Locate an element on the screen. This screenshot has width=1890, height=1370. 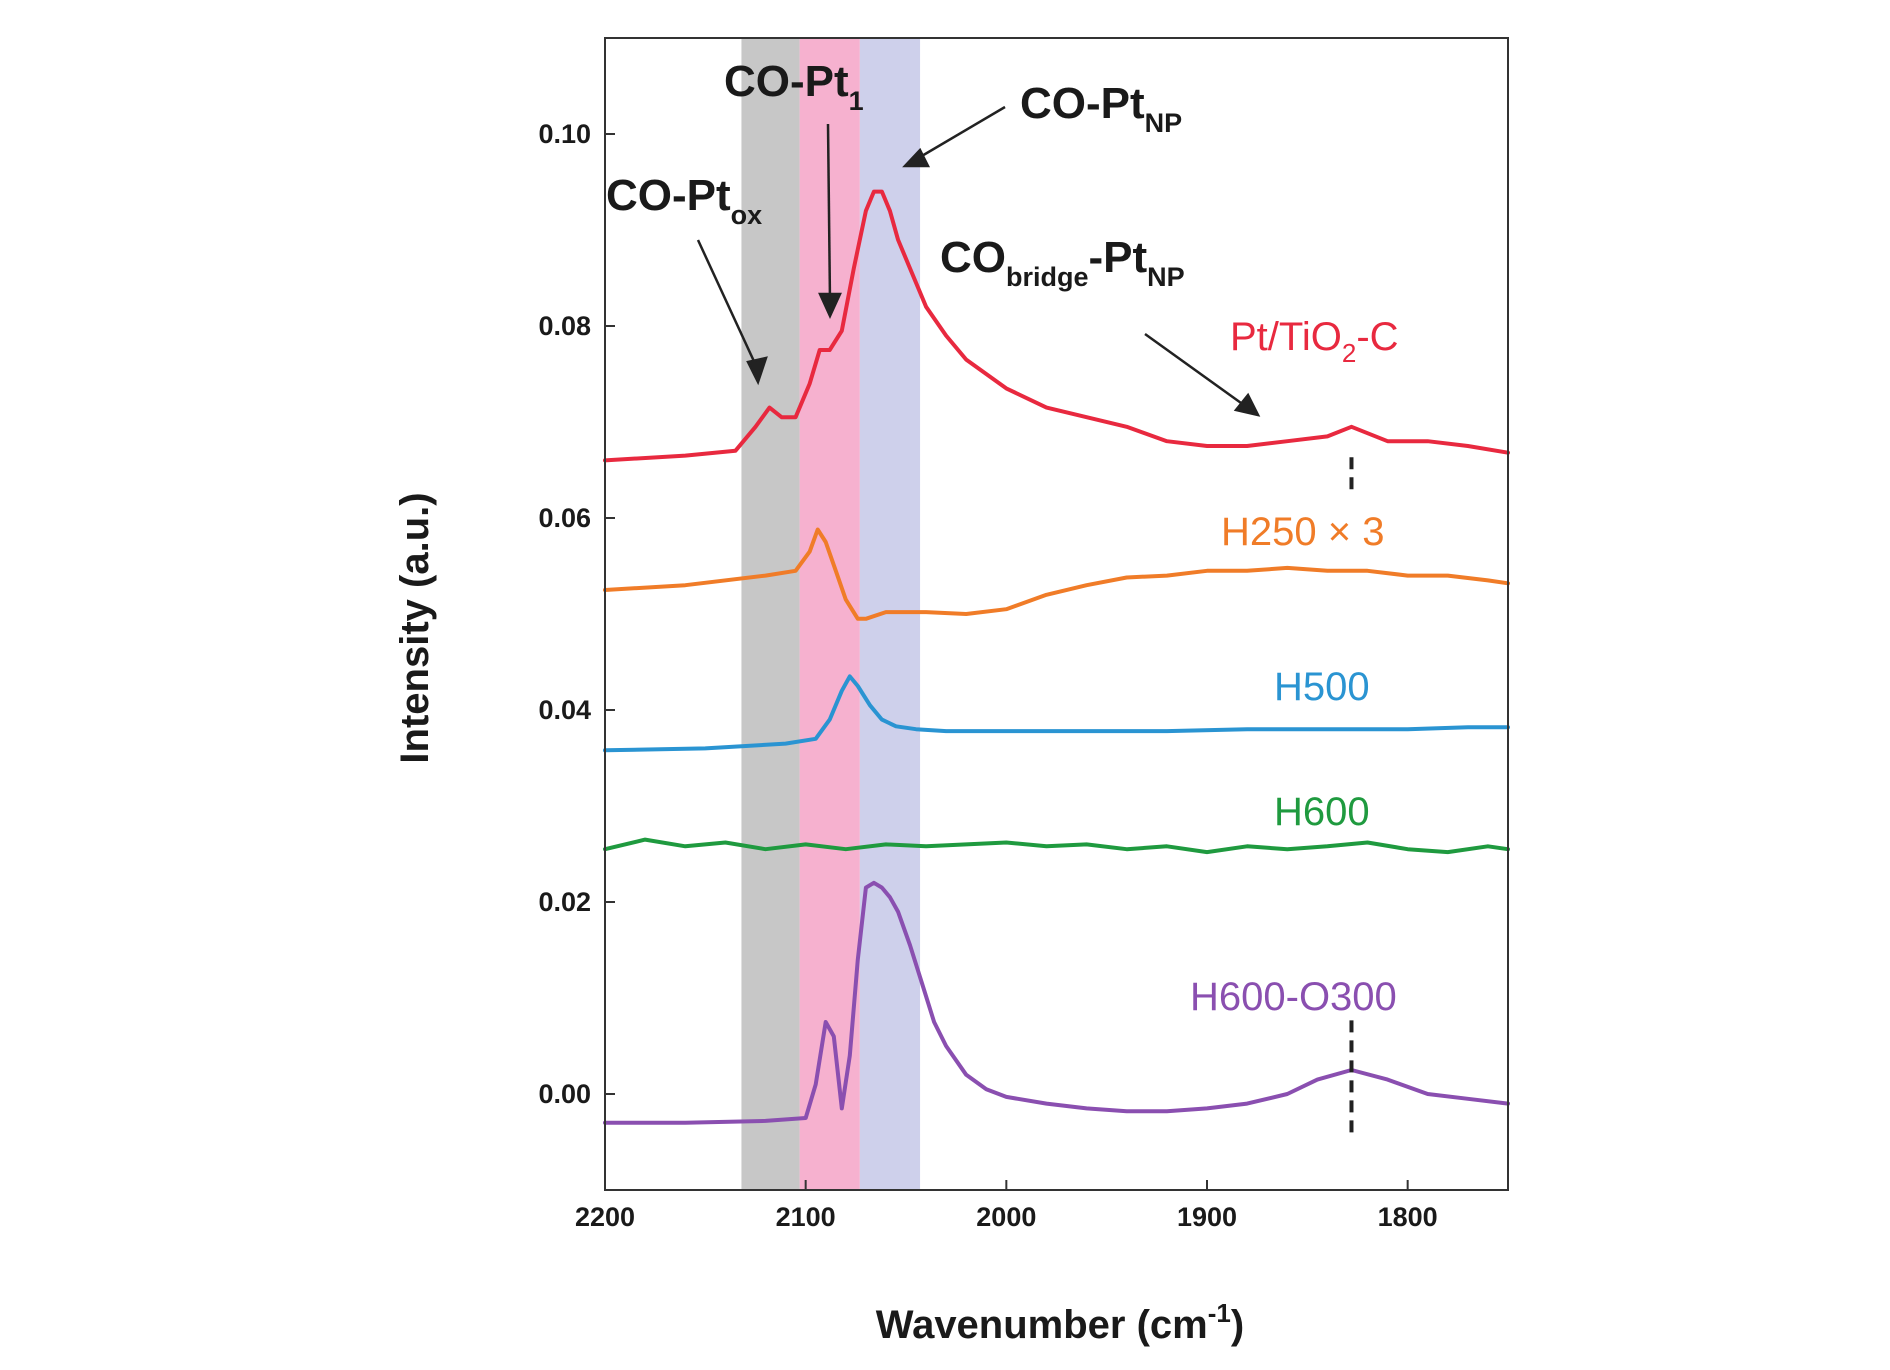
y-tick-label-4: 0.08 is located at coordinates (564, 326).